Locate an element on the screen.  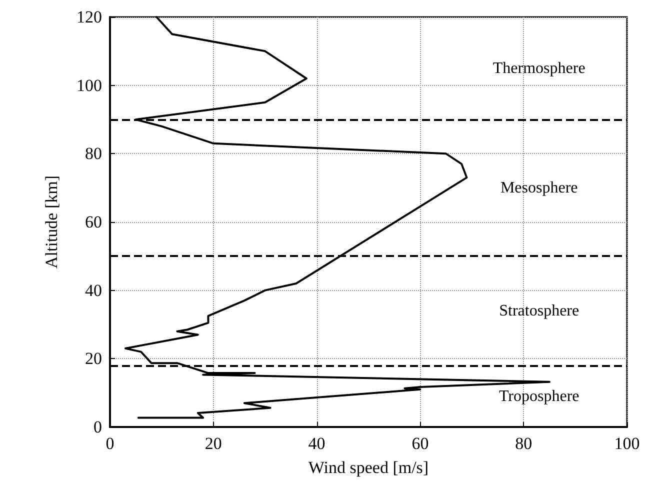
annotation: Thermosphere is located at coordinates (539, 68).